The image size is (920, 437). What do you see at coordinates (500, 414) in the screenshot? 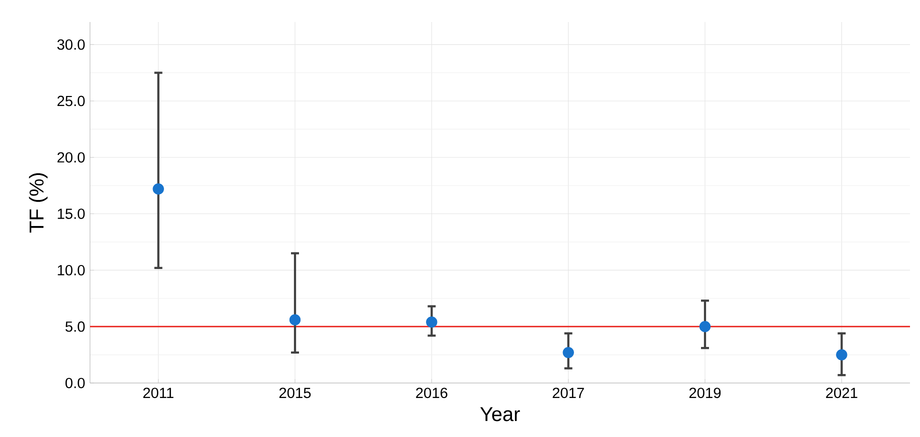
I see `x-axis-title: Year` at bounding box center [500, 414].